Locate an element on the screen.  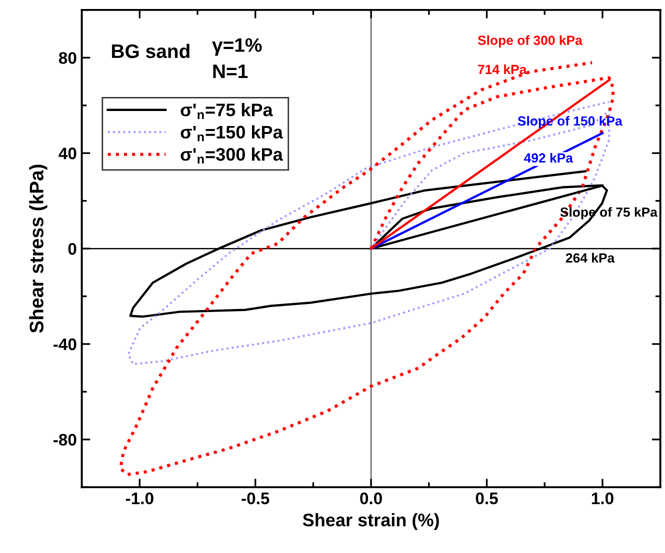
annotation: 264 kPa is located at coordinates (590, 257).